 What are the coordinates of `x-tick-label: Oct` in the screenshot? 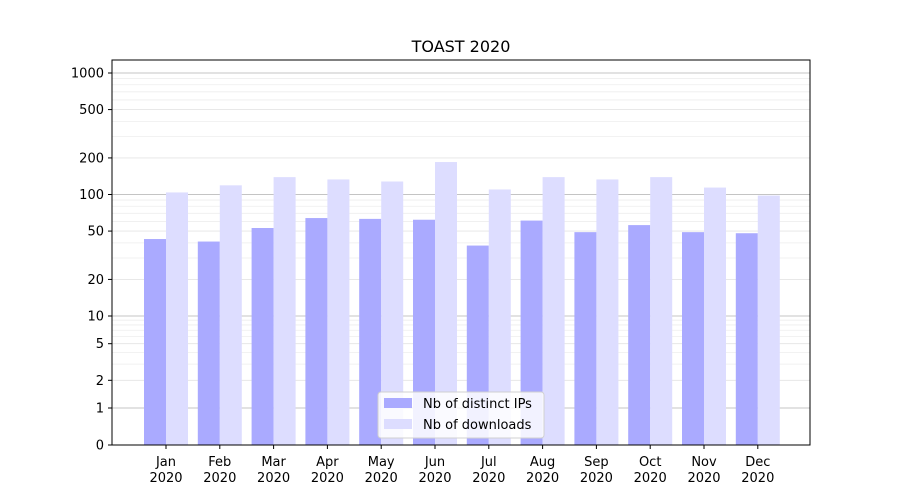 It's located at (650, 462).